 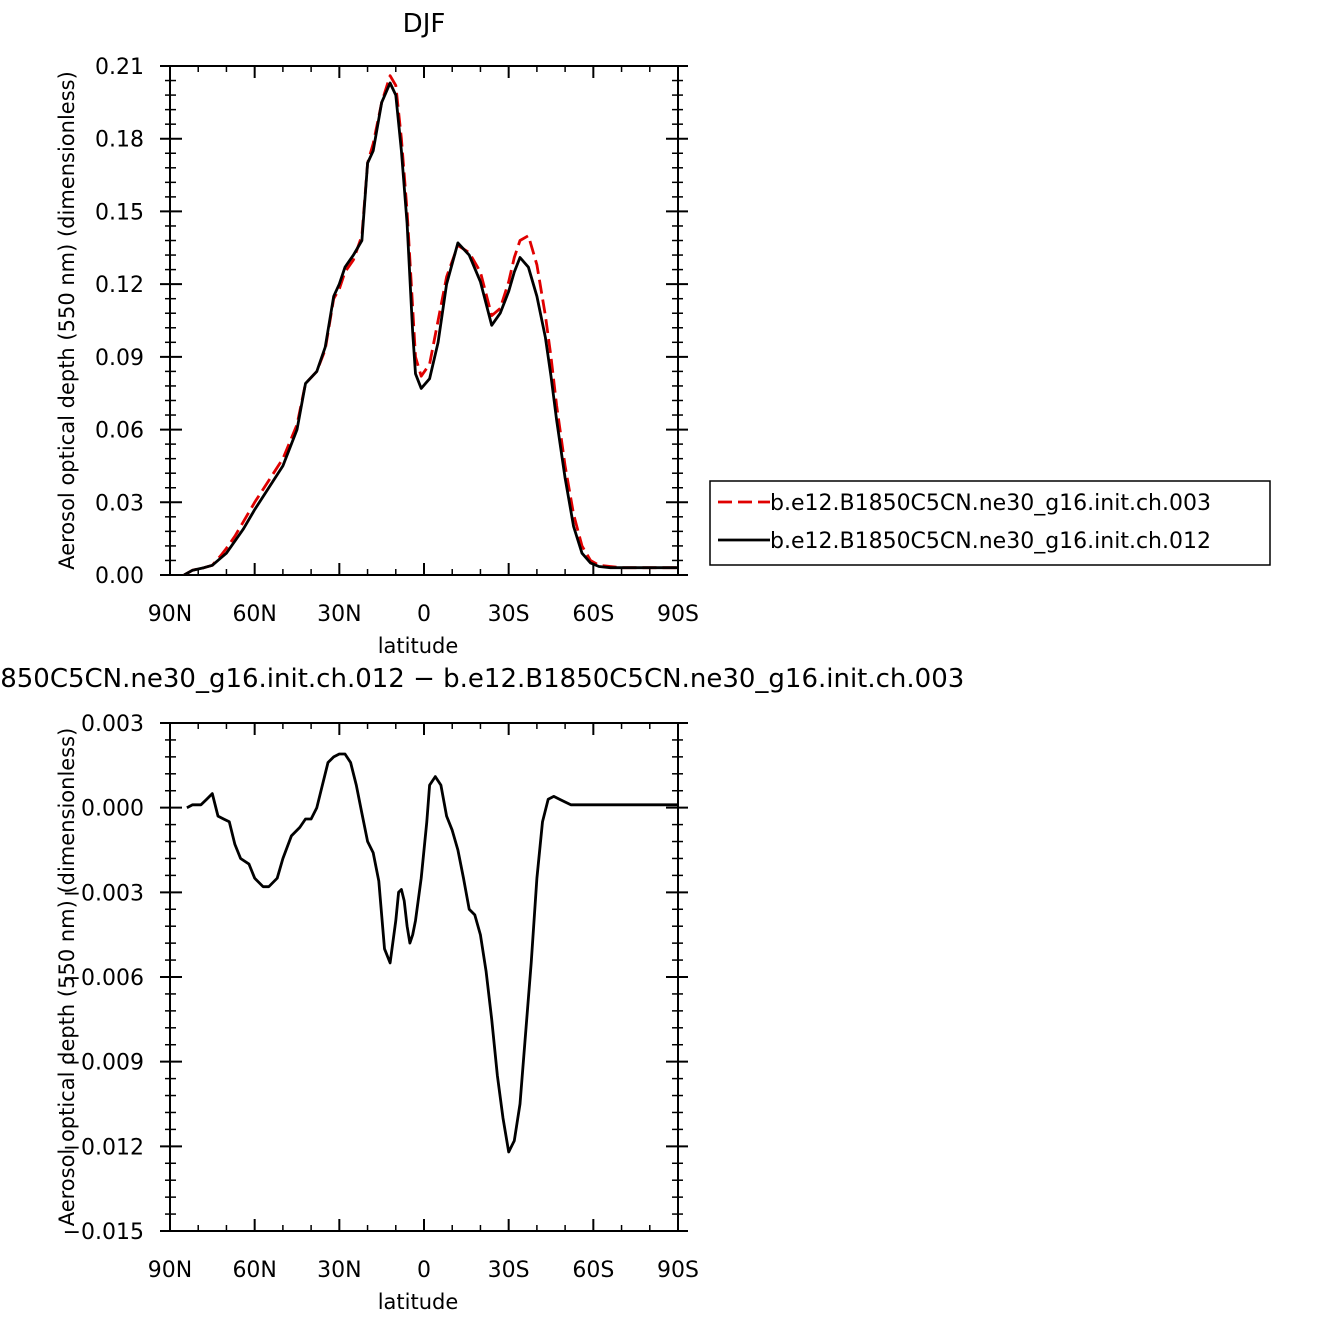 What do you see at coordinates (119, 67) in the screenshot?
I see `y-tick-label: 0.21` at bounding box center [119, 67].